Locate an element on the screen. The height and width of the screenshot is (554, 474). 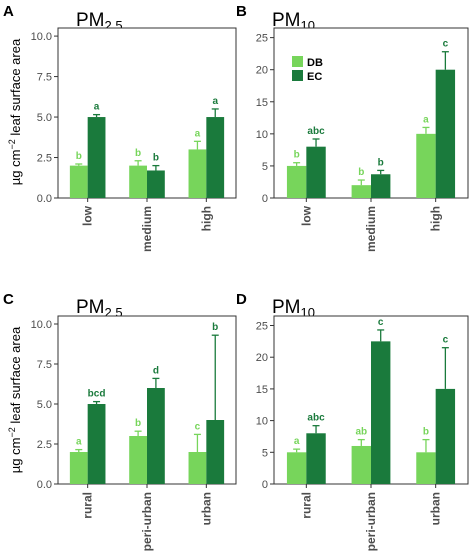
y-tick-label: 0.0 is located at coordinates (44, 485).